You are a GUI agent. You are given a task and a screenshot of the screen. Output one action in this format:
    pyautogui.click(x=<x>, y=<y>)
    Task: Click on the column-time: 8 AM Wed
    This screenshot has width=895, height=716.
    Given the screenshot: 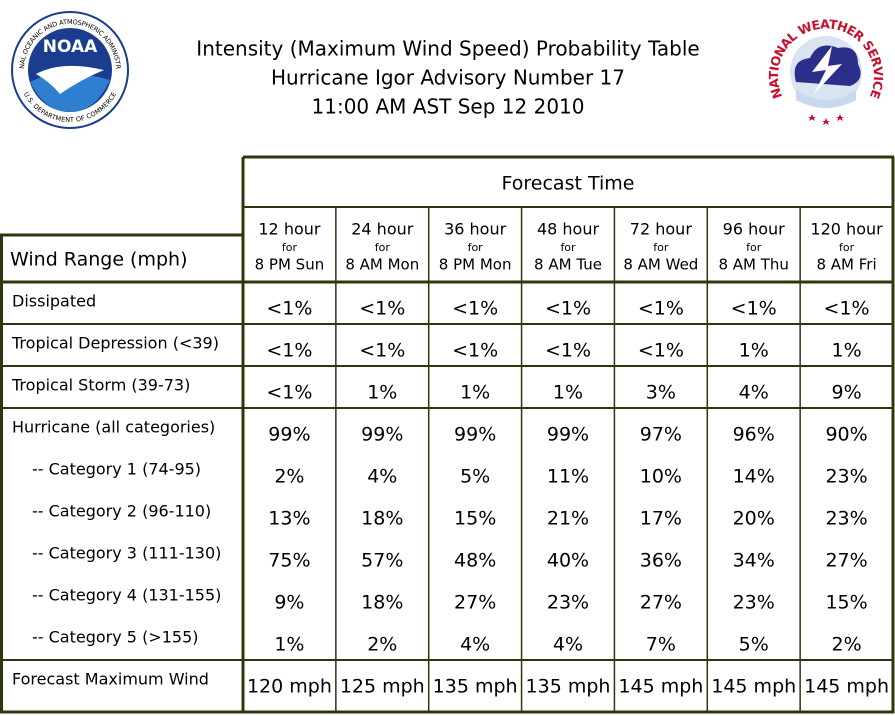 What is the action you would take?
    pyautogui.click(x=660, y=265)
    